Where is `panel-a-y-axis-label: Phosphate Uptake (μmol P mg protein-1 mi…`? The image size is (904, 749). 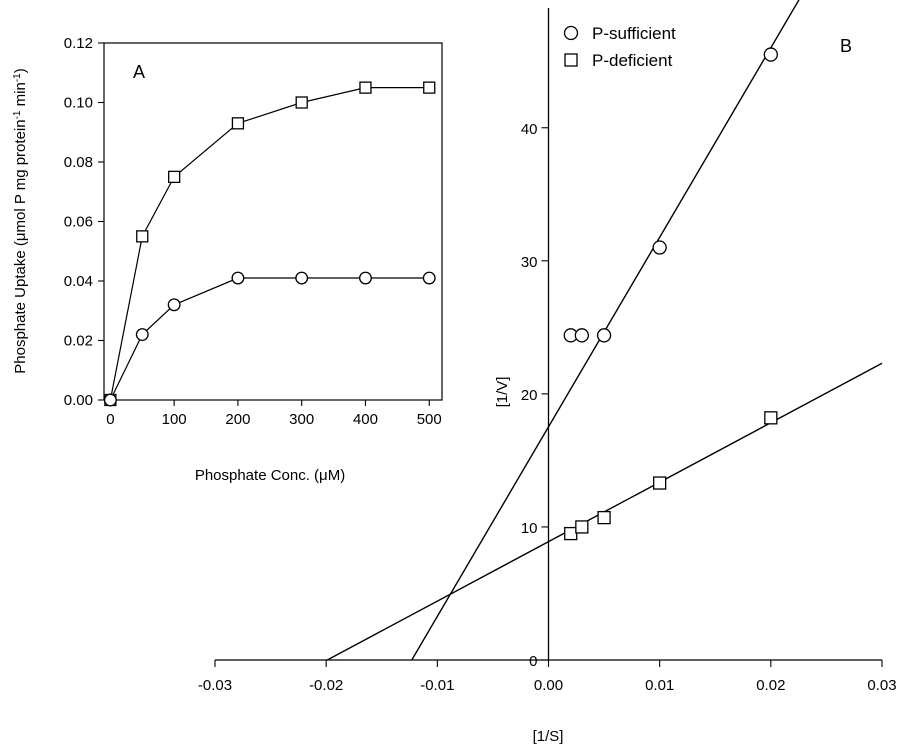
panel-a-y-axis-label: Phosphate Uptake (μmol P mg protein-1 mi… is located at coordinates (21, 221).